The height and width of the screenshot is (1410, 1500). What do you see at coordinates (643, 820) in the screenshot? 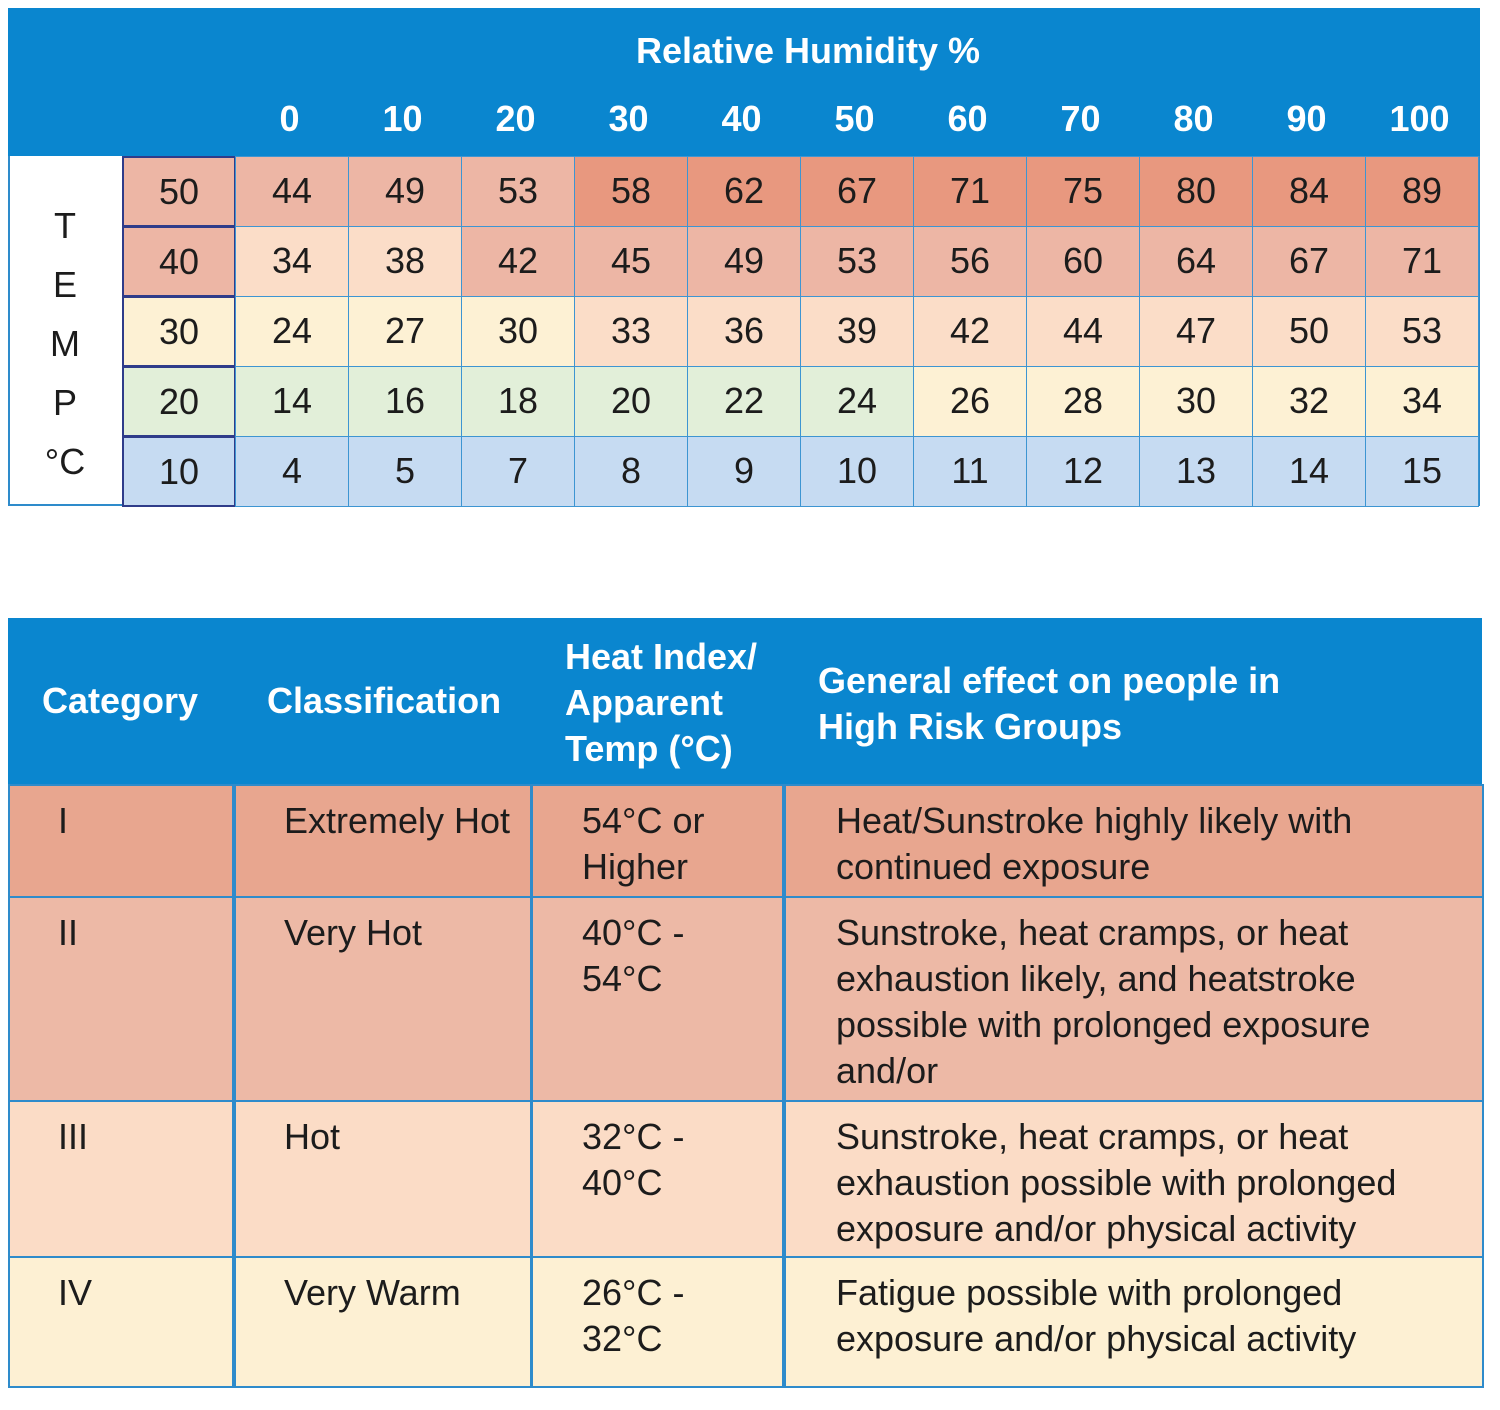
I see `cell-text-line: 54°C or` at bounding box center [643, 820].